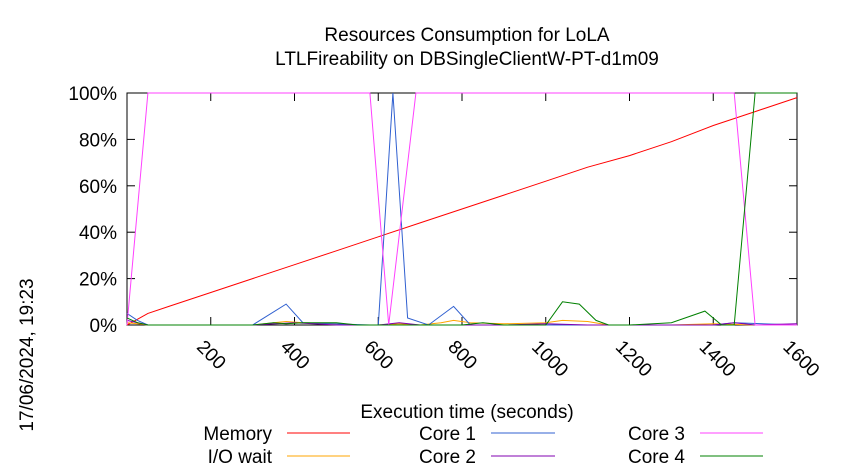 This screenshot has width=850, height=475. I want to click on legend-label-i-o-wait: I/O wait, so click(240, 457).